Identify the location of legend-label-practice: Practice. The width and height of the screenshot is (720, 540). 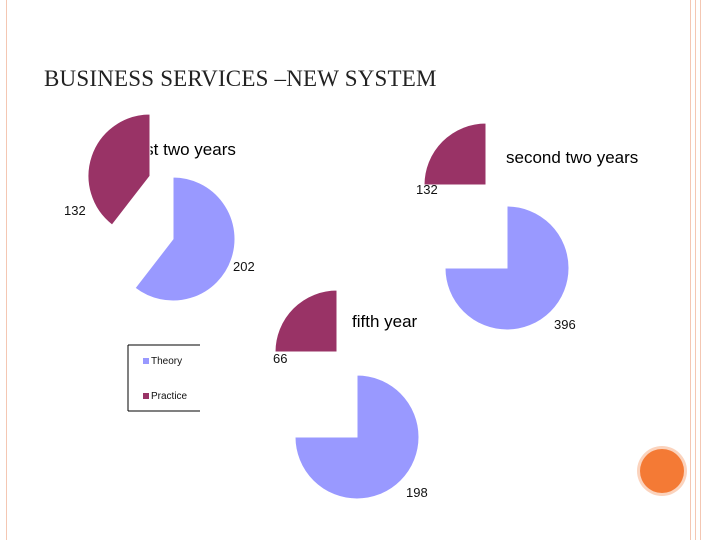
(169, 396).